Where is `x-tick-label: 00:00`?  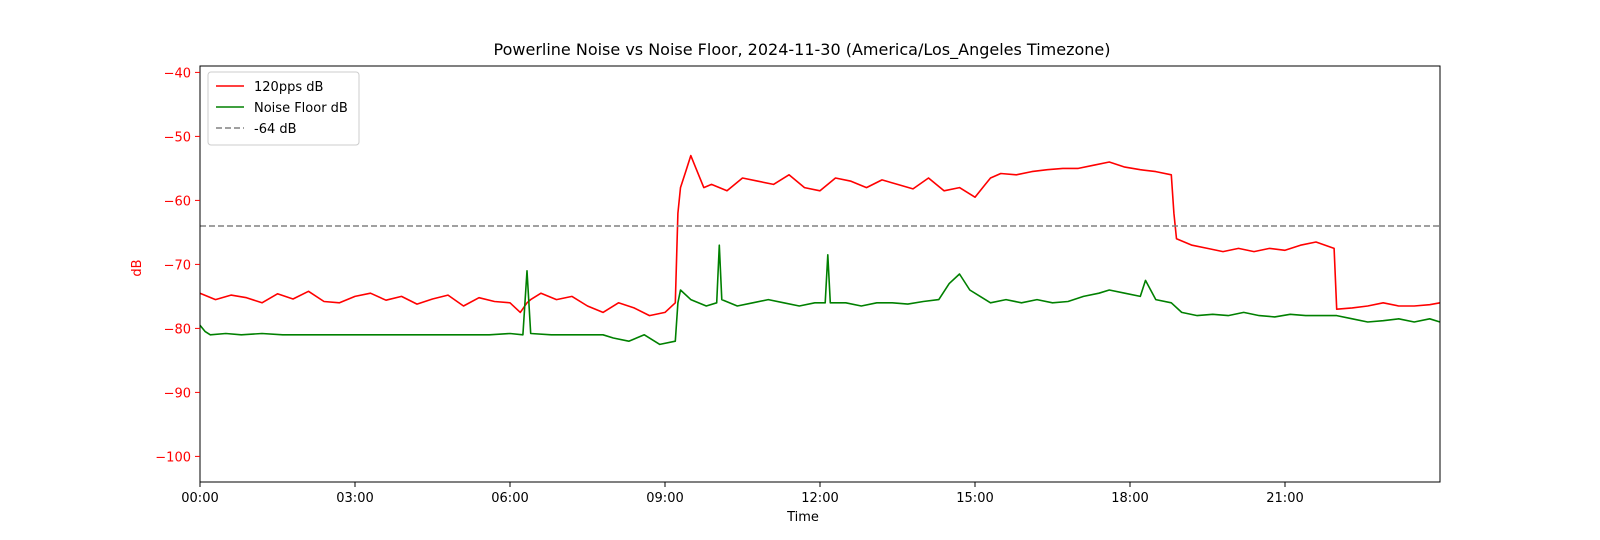 x-tick-label: 00:00 is located at coordinates (199, 498).